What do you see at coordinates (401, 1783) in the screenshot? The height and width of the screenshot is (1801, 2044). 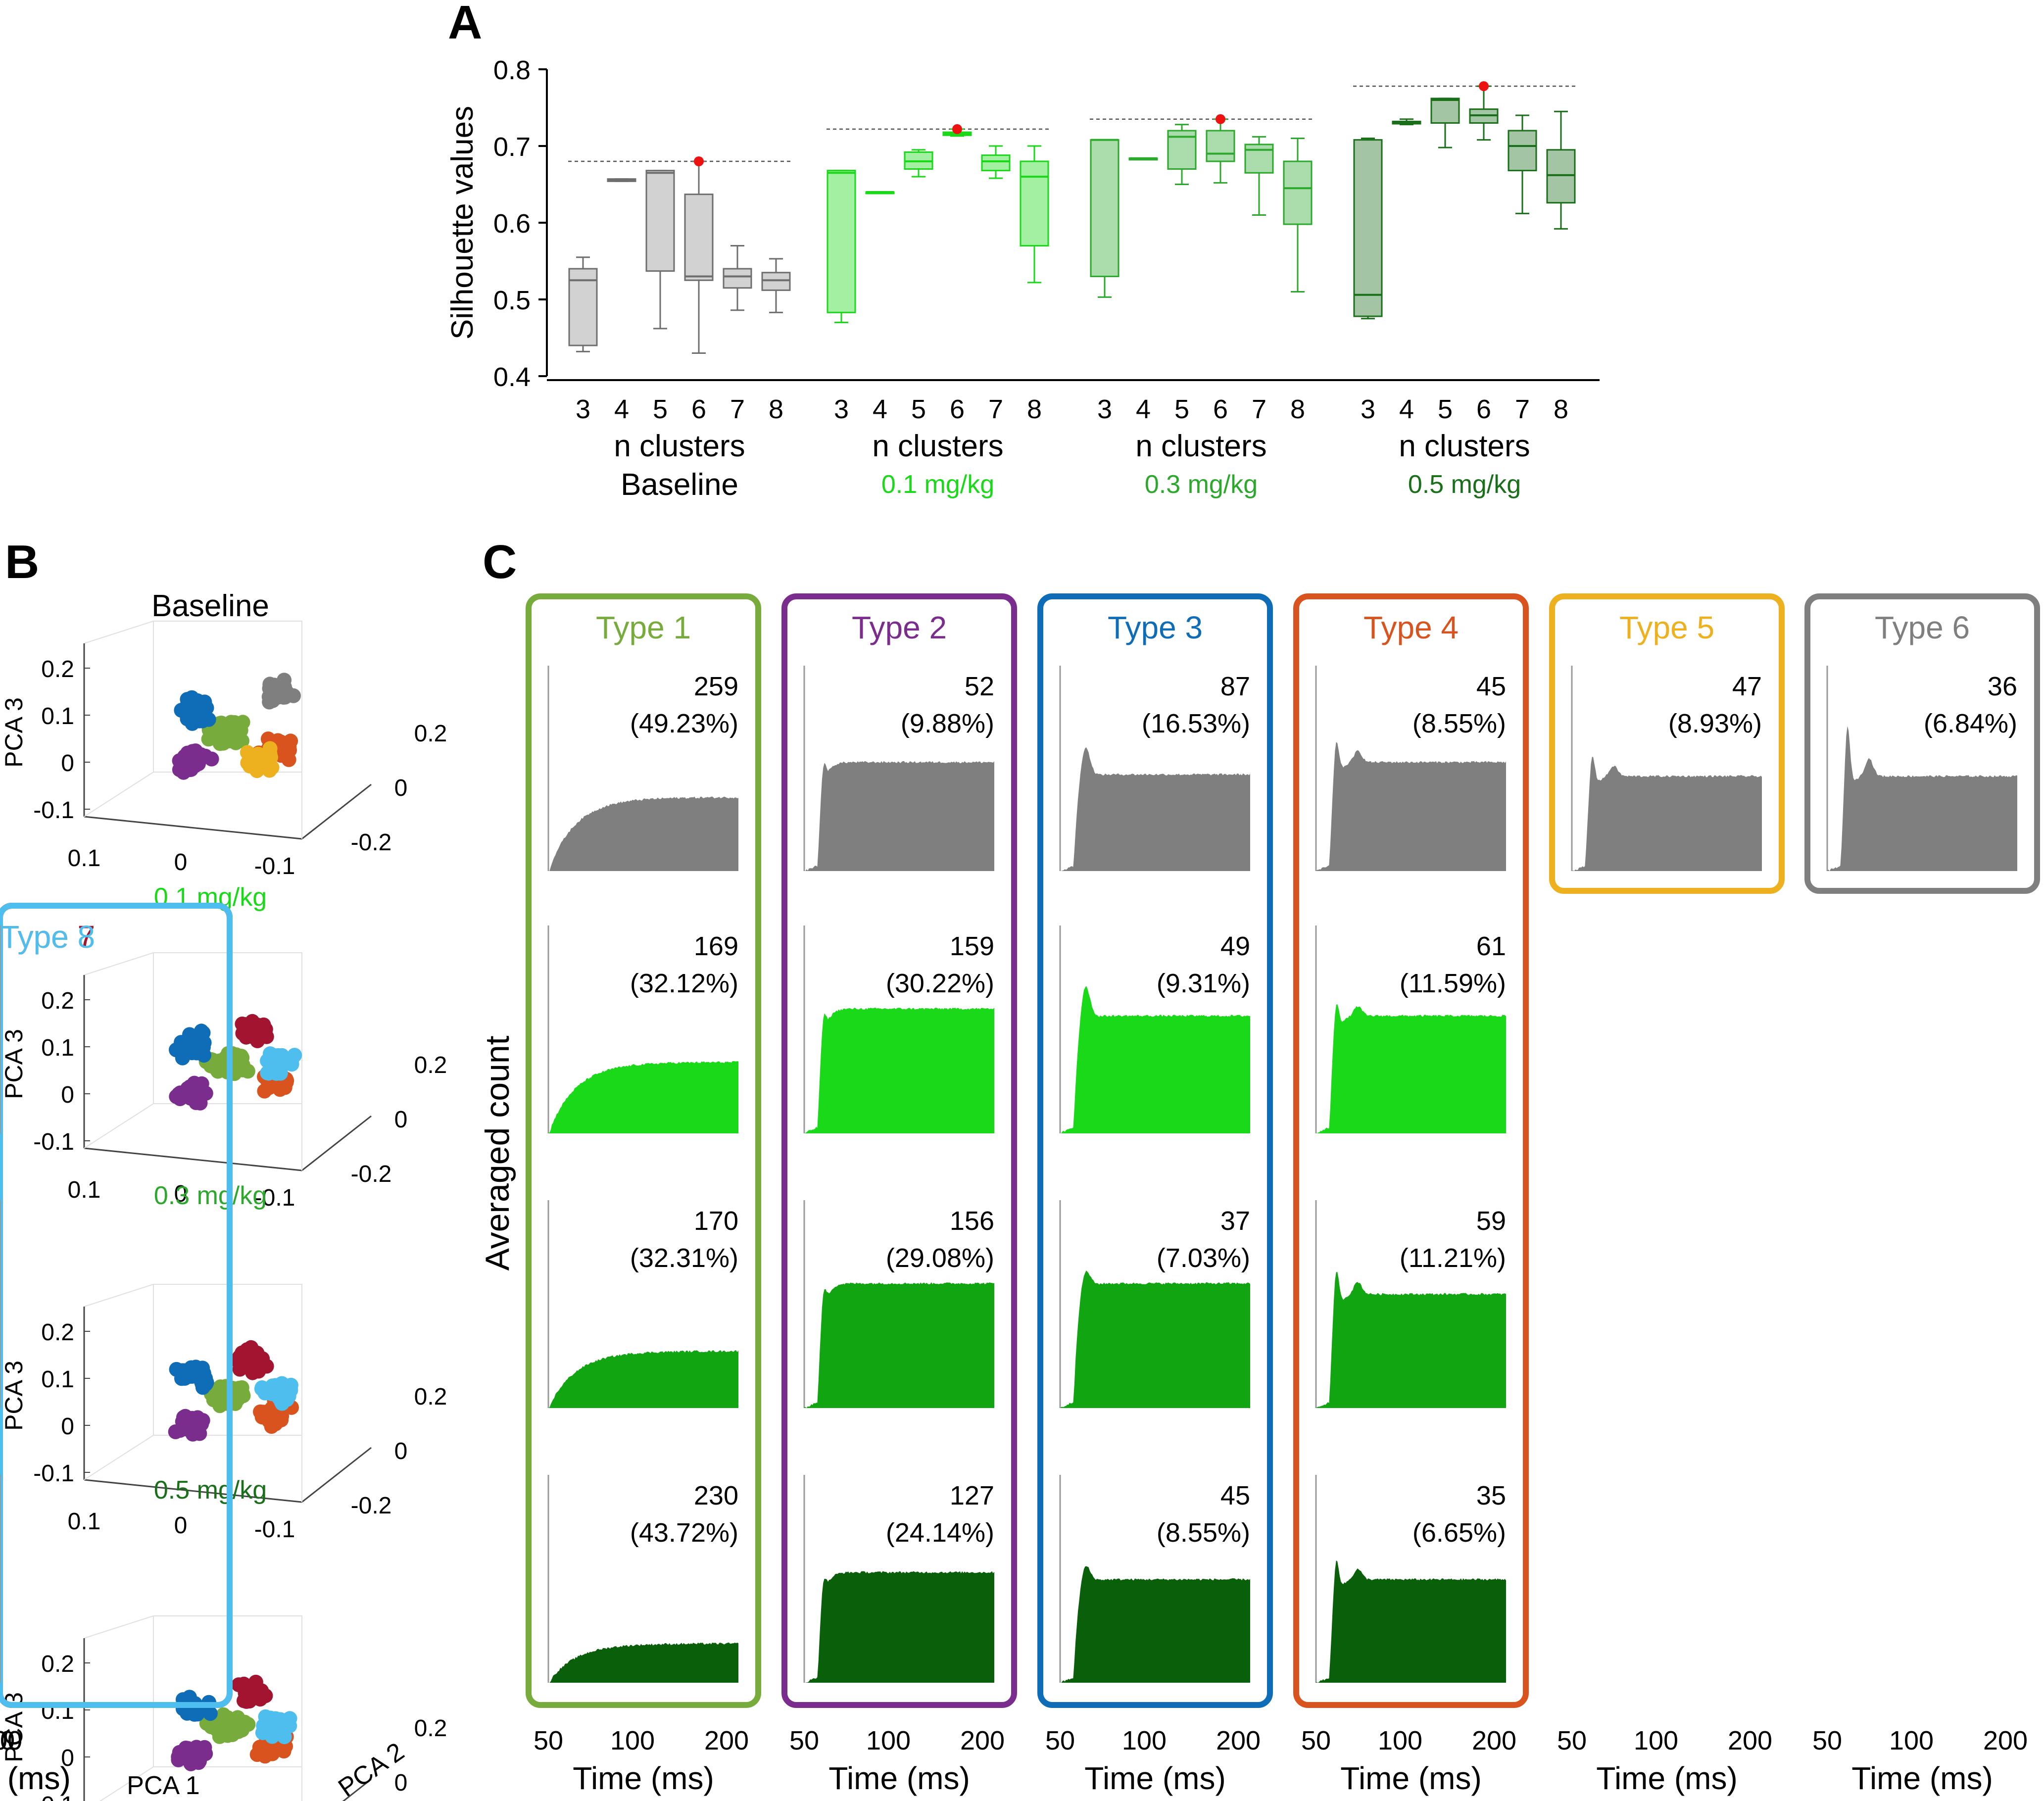 I see `pca-y-tick: 0` at bounding box center [401, 1783].